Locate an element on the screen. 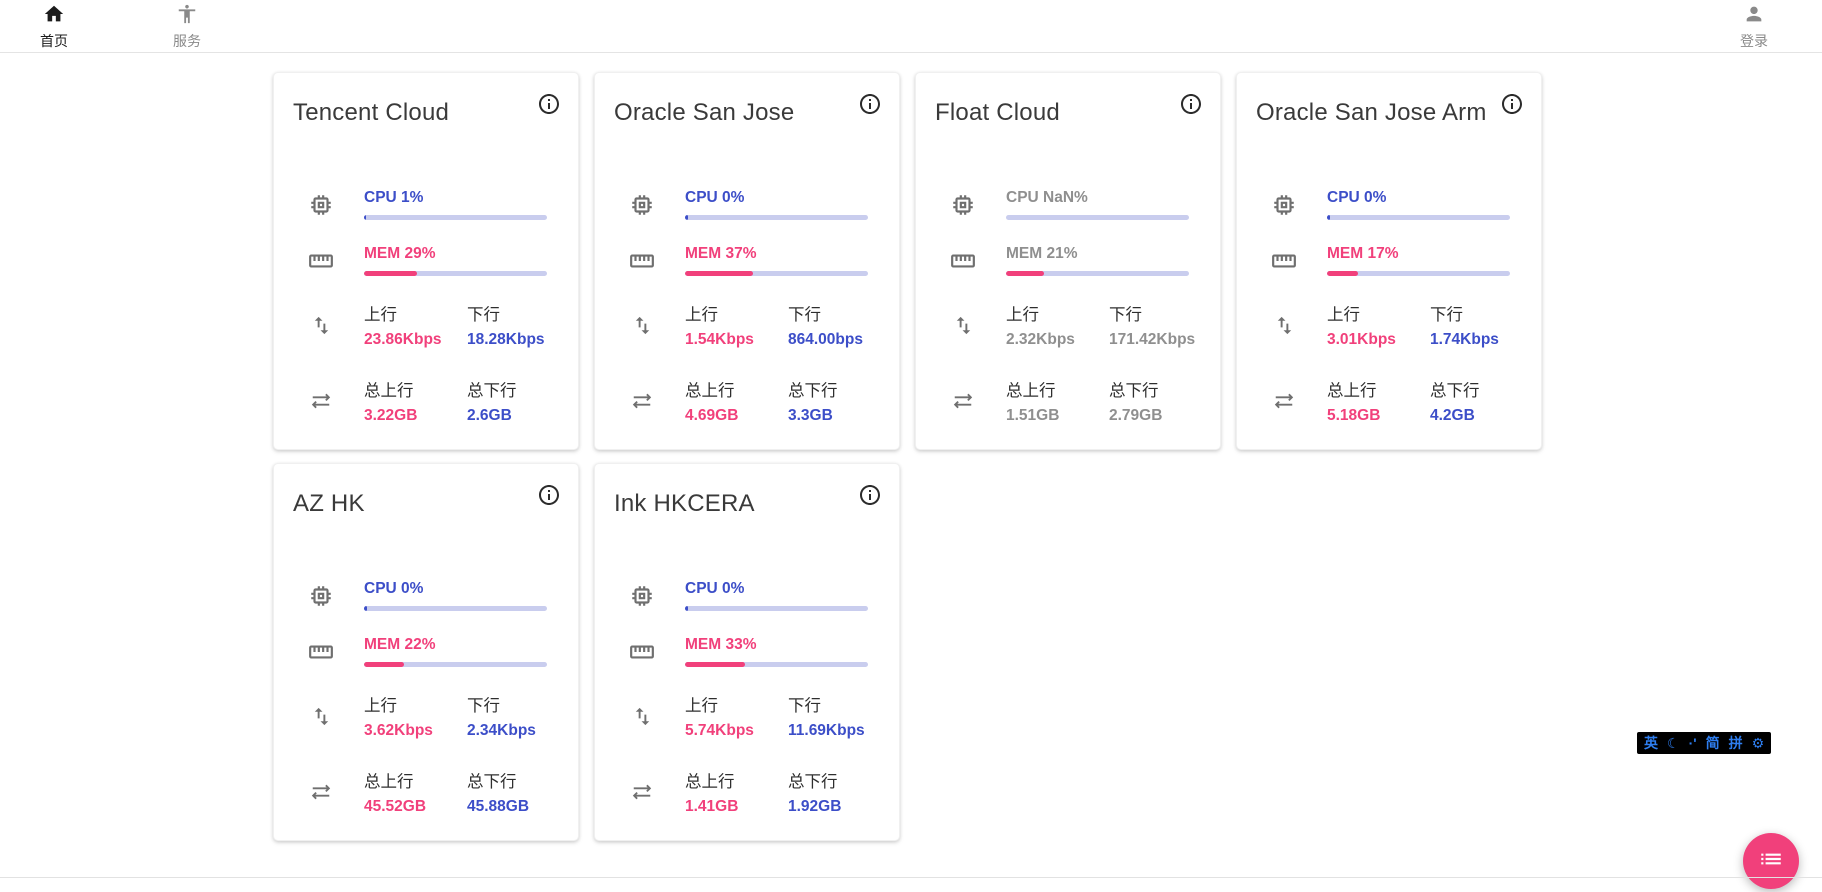  nav-item-login: 登录 is located at coordinates (1754, 27).